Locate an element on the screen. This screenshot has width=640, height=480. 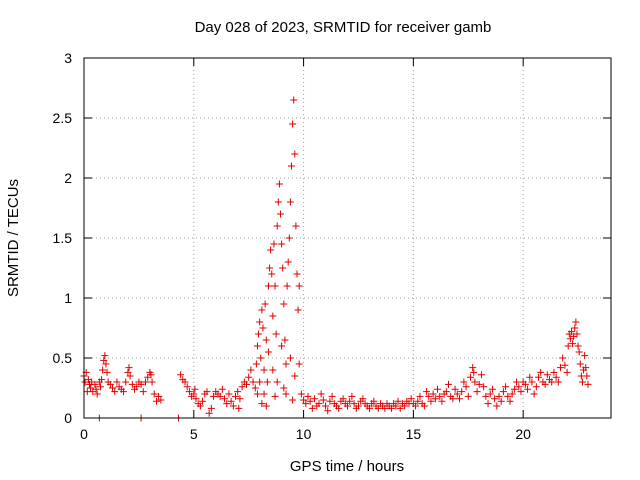
y-tick-label: 0.5 is located at coordinates (63, 358).